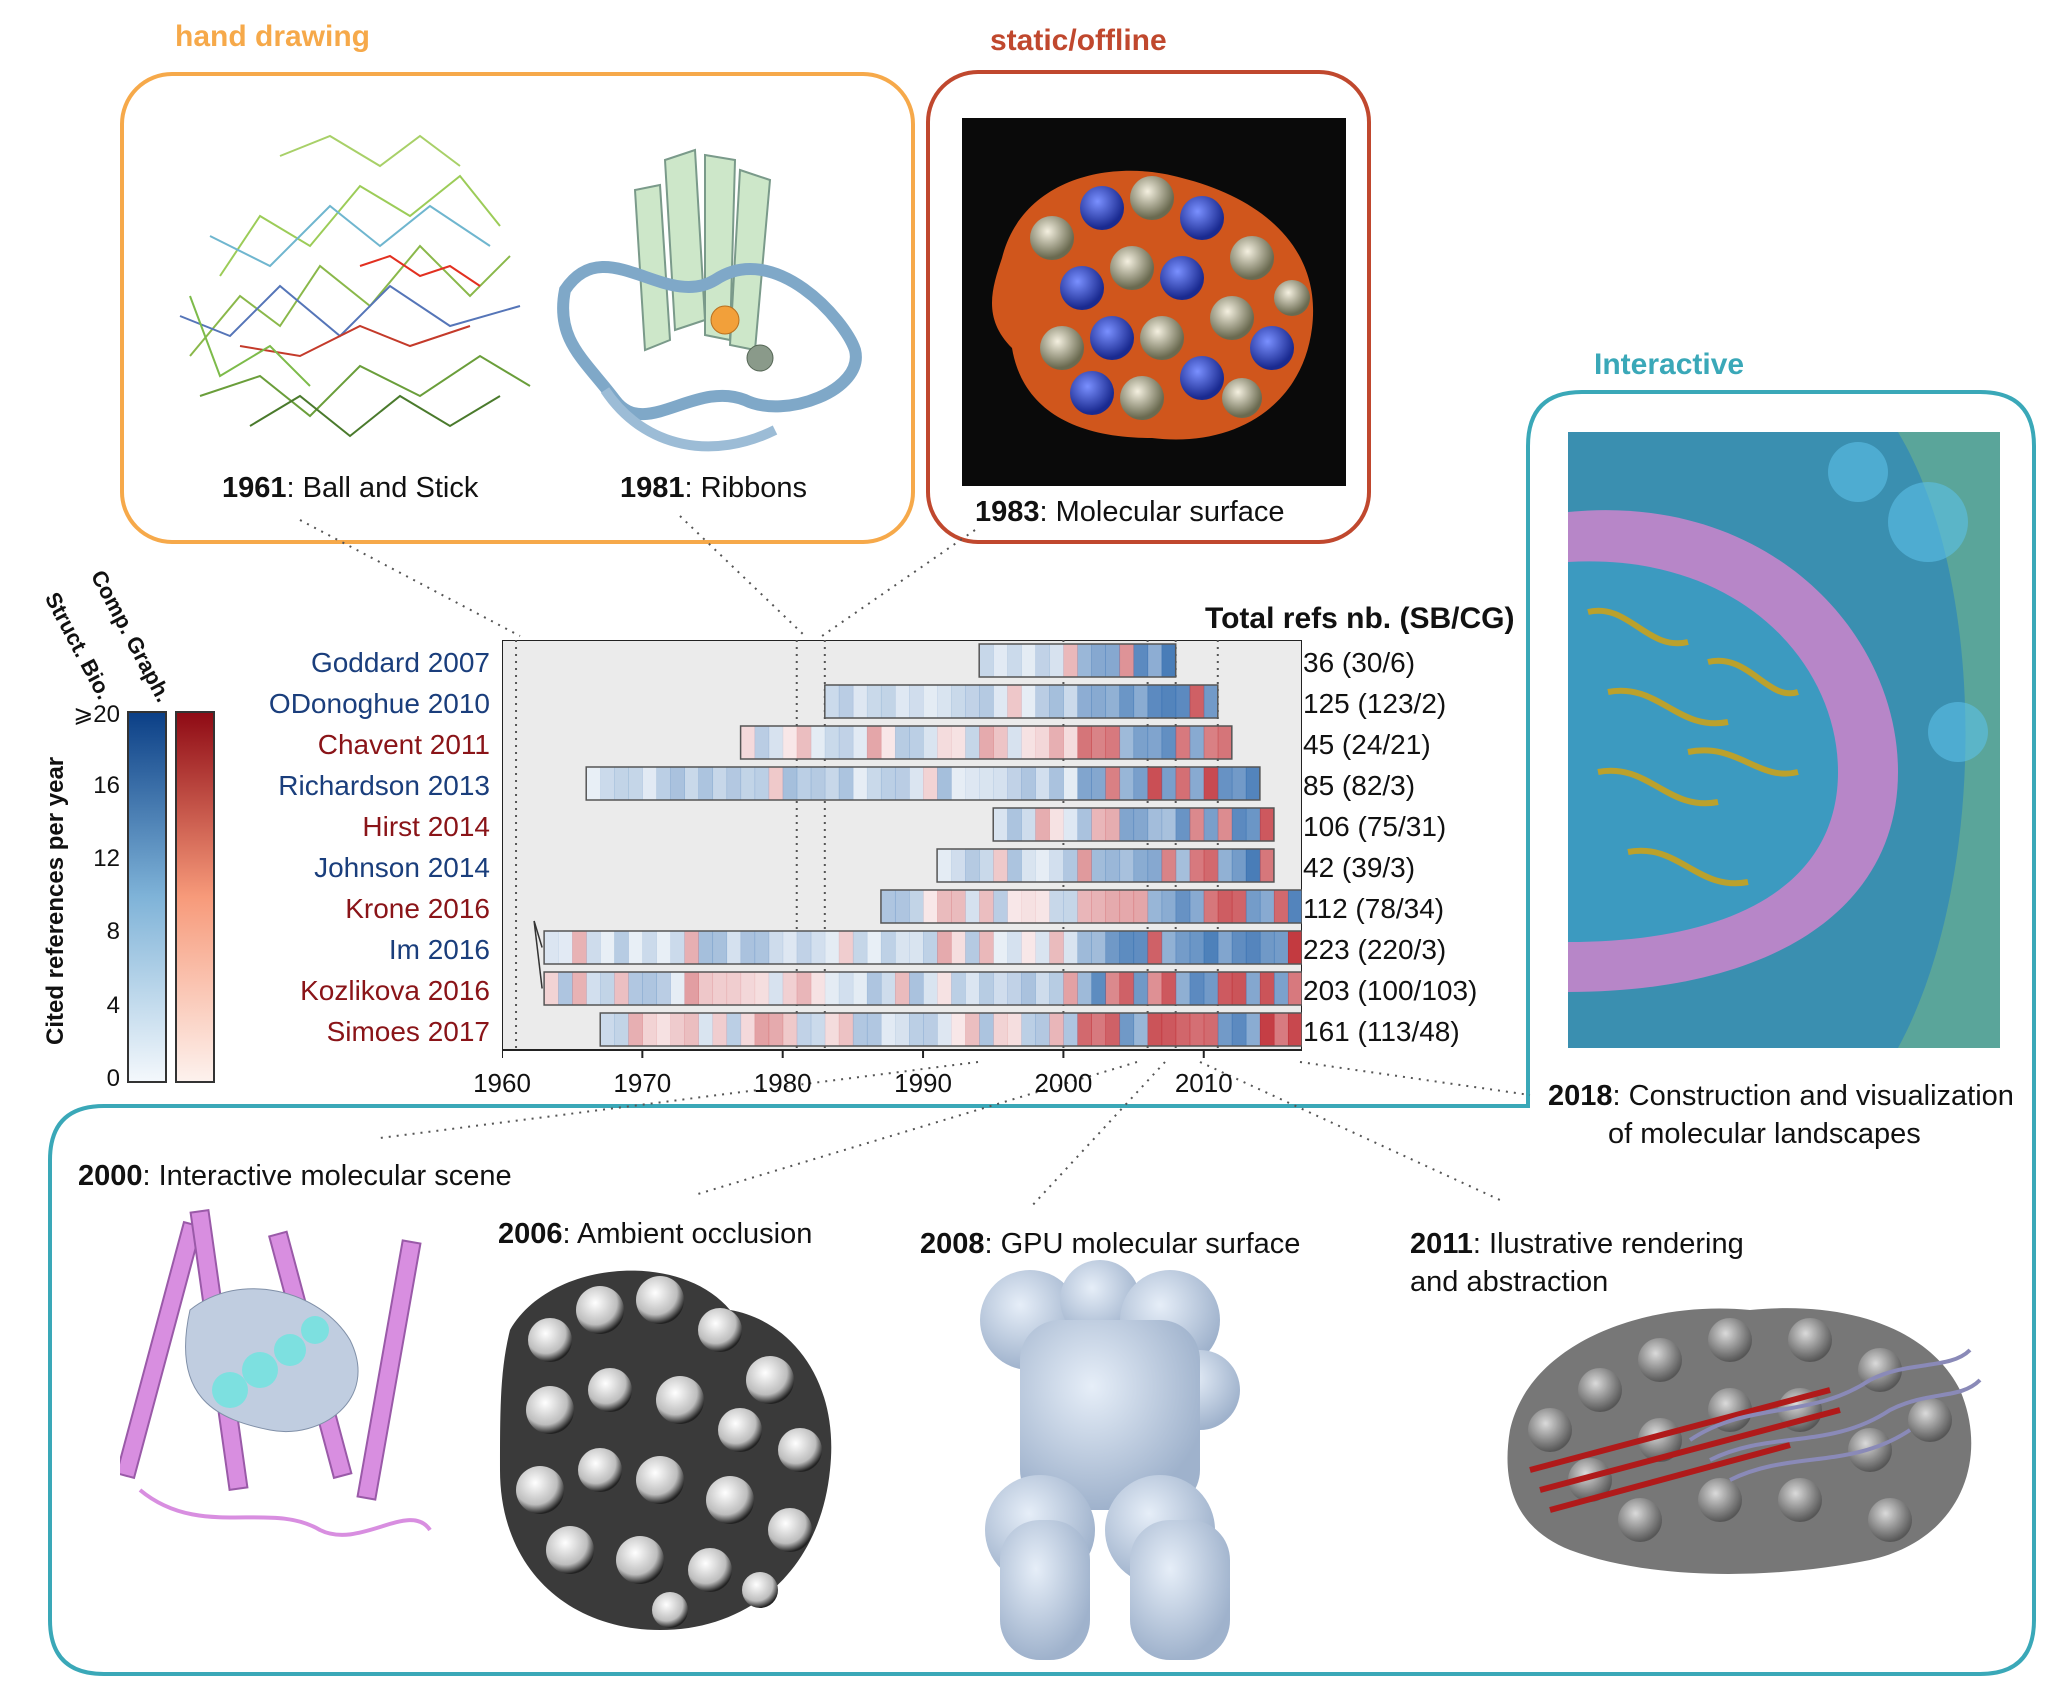 Image resolution: width=2053 pixels, height=1701 pixels. I want to click on refs-label: 161 (113/48), so click(1381, 1031).